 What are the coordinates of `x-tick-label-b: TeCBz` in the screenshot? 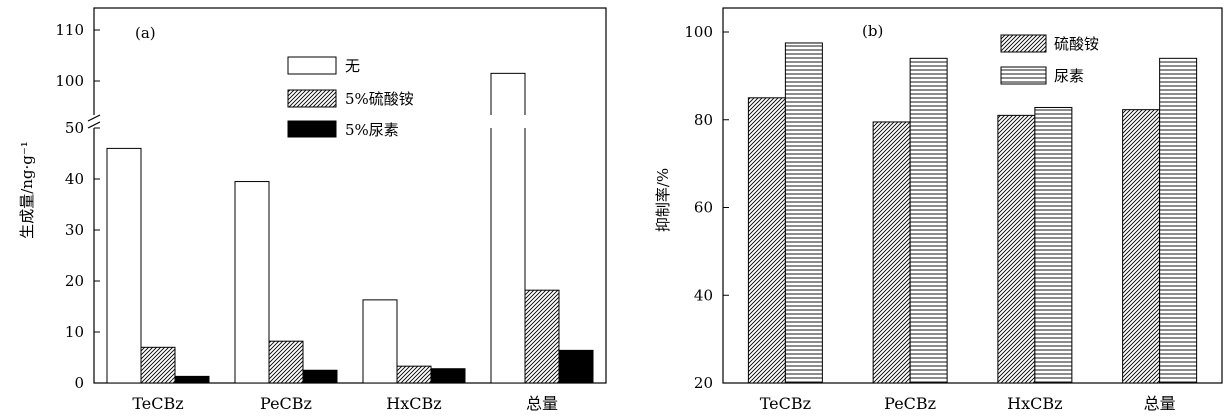 It's located at (785, 403).